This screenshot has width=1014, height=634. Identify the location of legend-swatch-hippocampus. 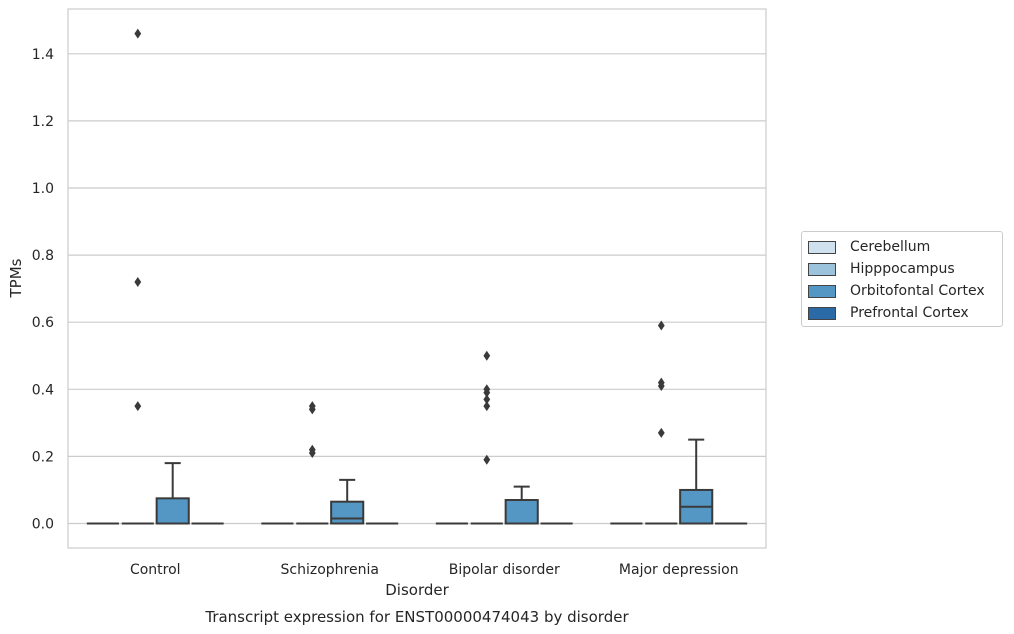
(822, 269).